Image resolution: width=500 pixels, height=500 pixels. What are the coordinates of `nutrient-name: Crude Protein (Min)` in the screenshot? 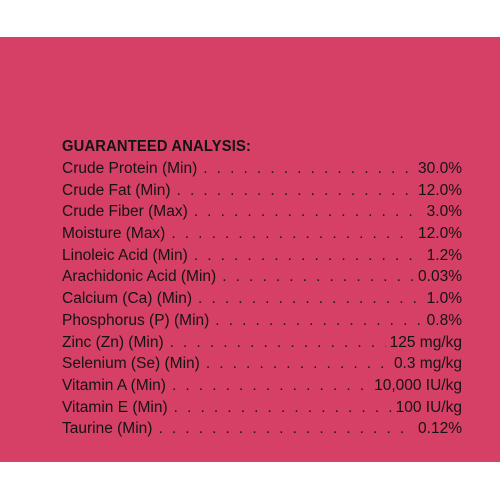 It's located at (130, 168).